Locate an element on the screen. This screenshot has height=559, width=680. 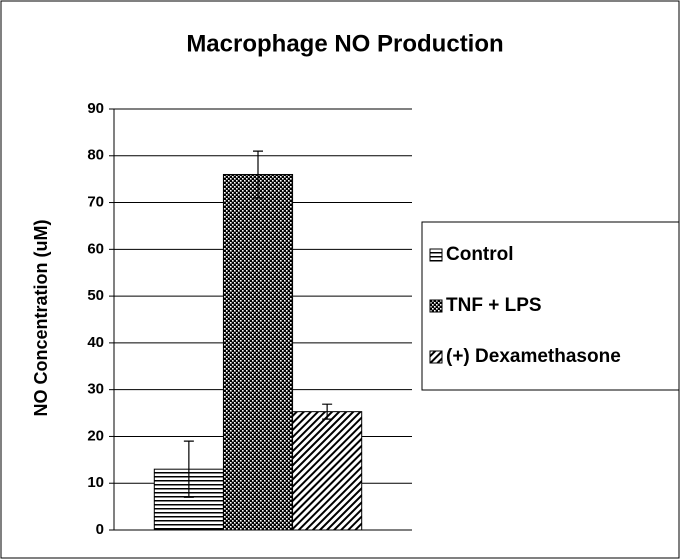
legend-label: TNF + LPS is located at coordinates (494, 305).